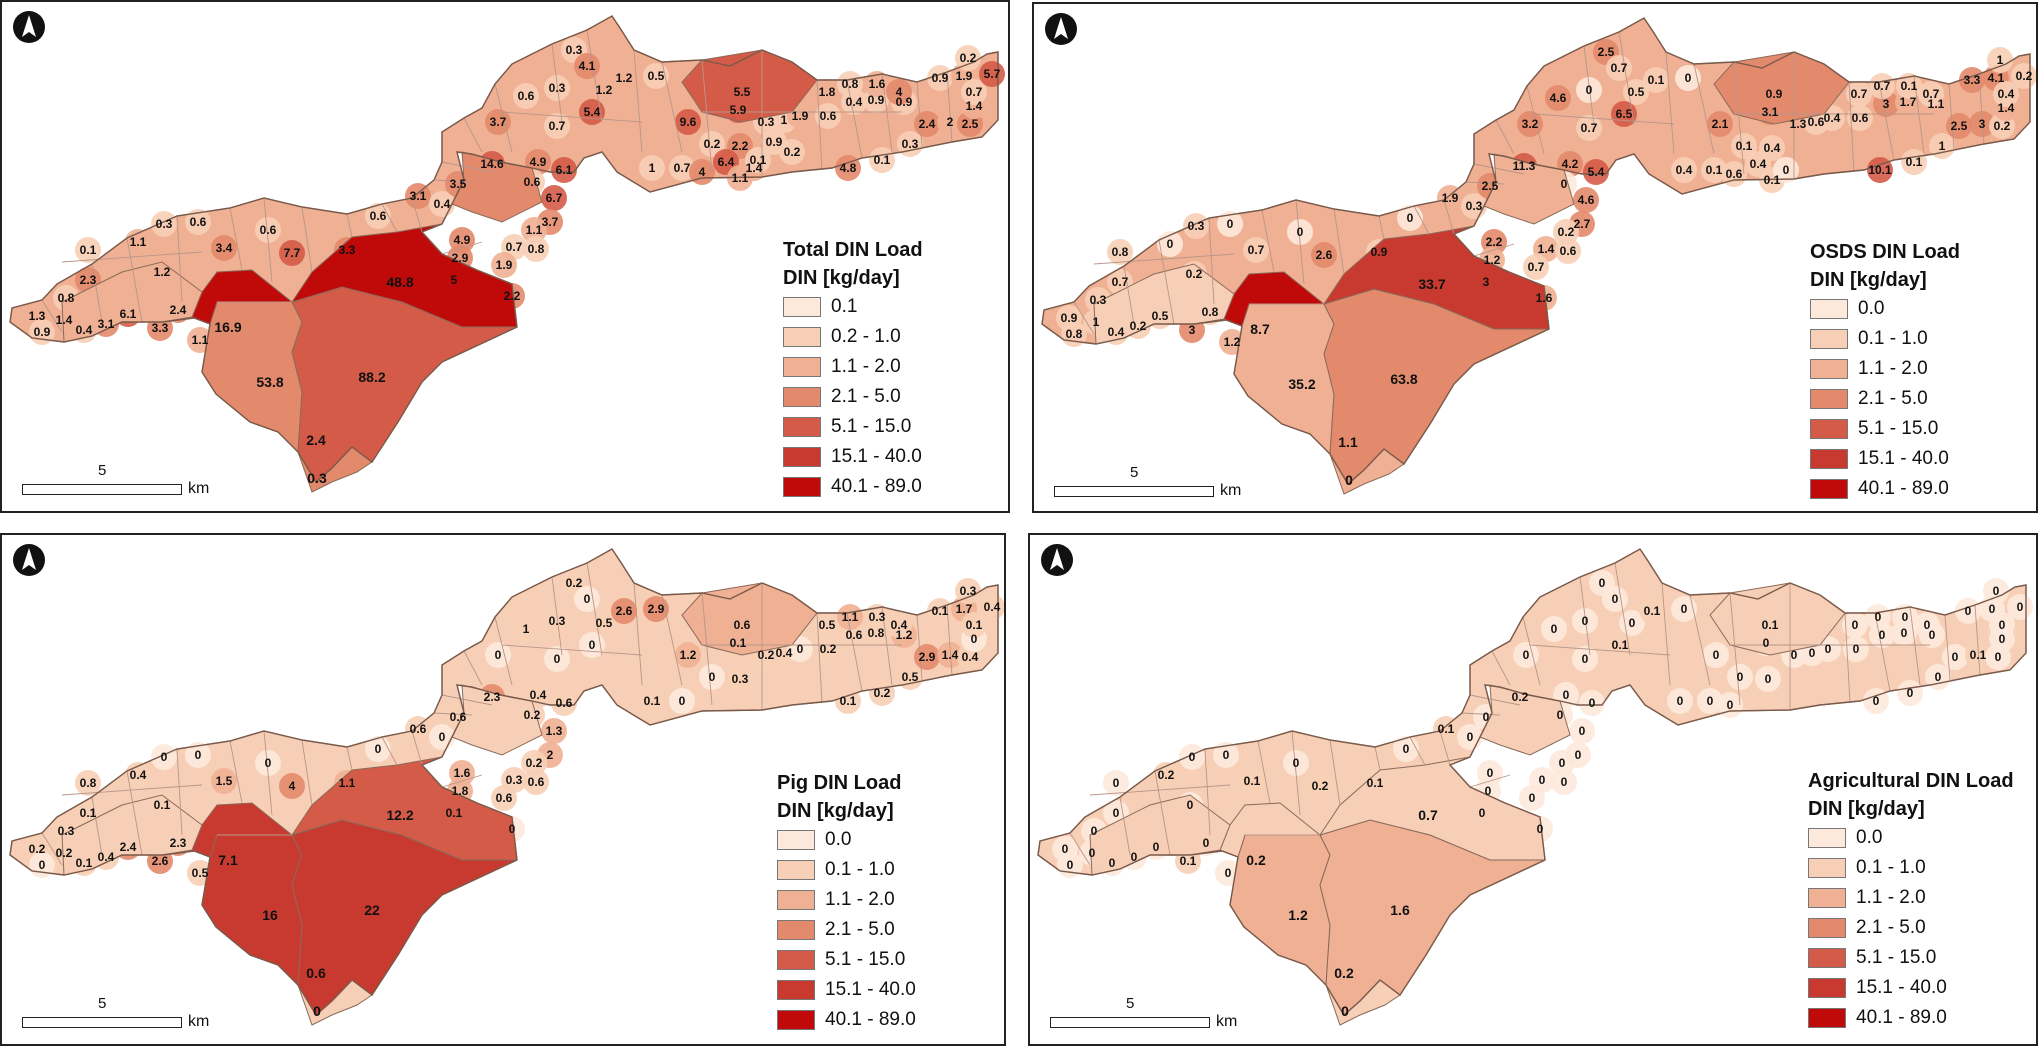  I want to click on watershed-label: 2.4, so click(316, 440).